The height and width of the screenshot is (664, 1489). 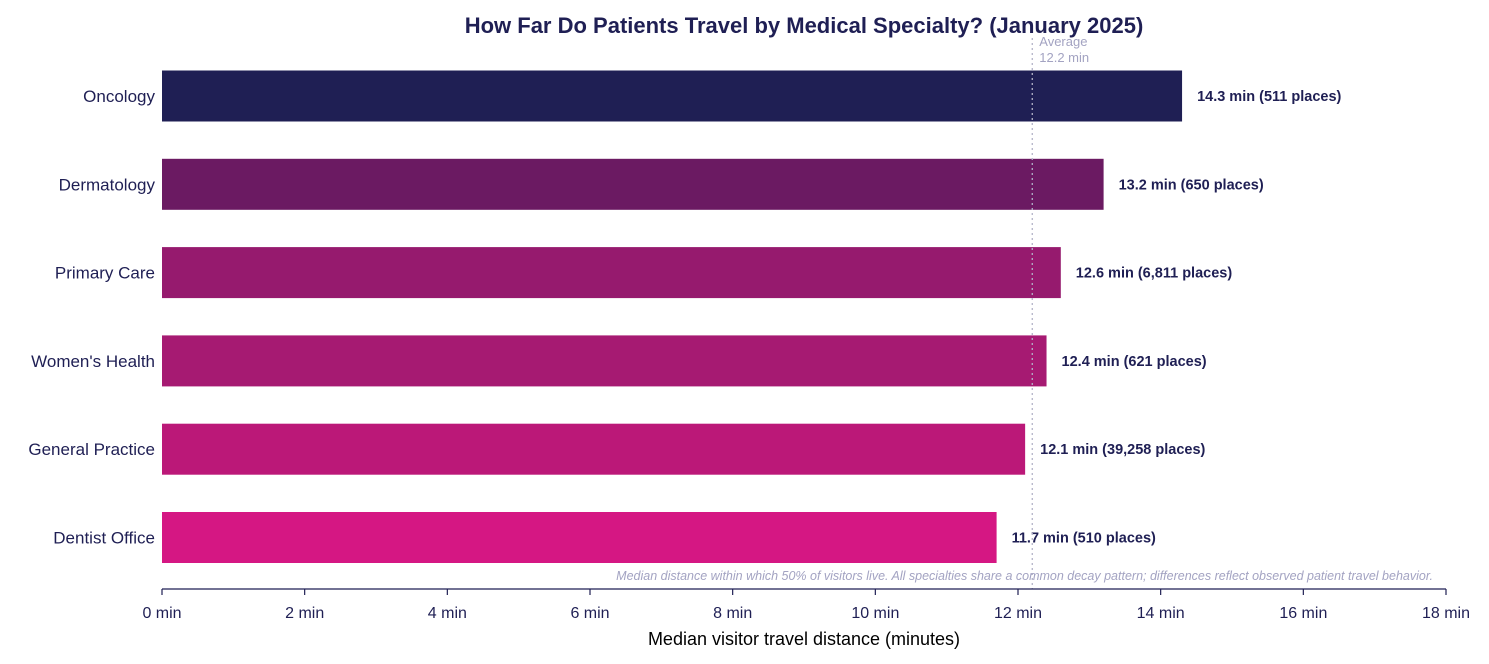 What do you see at coordinates (1269, 97) in the screenshot?
I see `data-label: 14.3 min (511 places)` at bounding box center [1269, 97].